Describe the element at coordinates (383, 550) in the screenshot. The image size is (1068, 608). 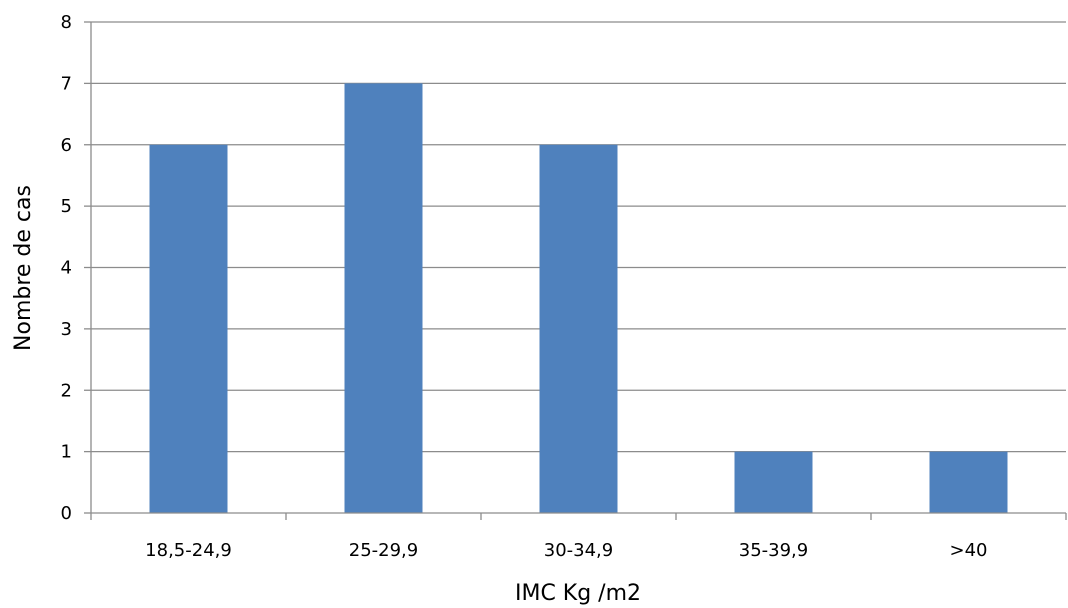
I see `x-tick-label: 25-29,9` at that location.